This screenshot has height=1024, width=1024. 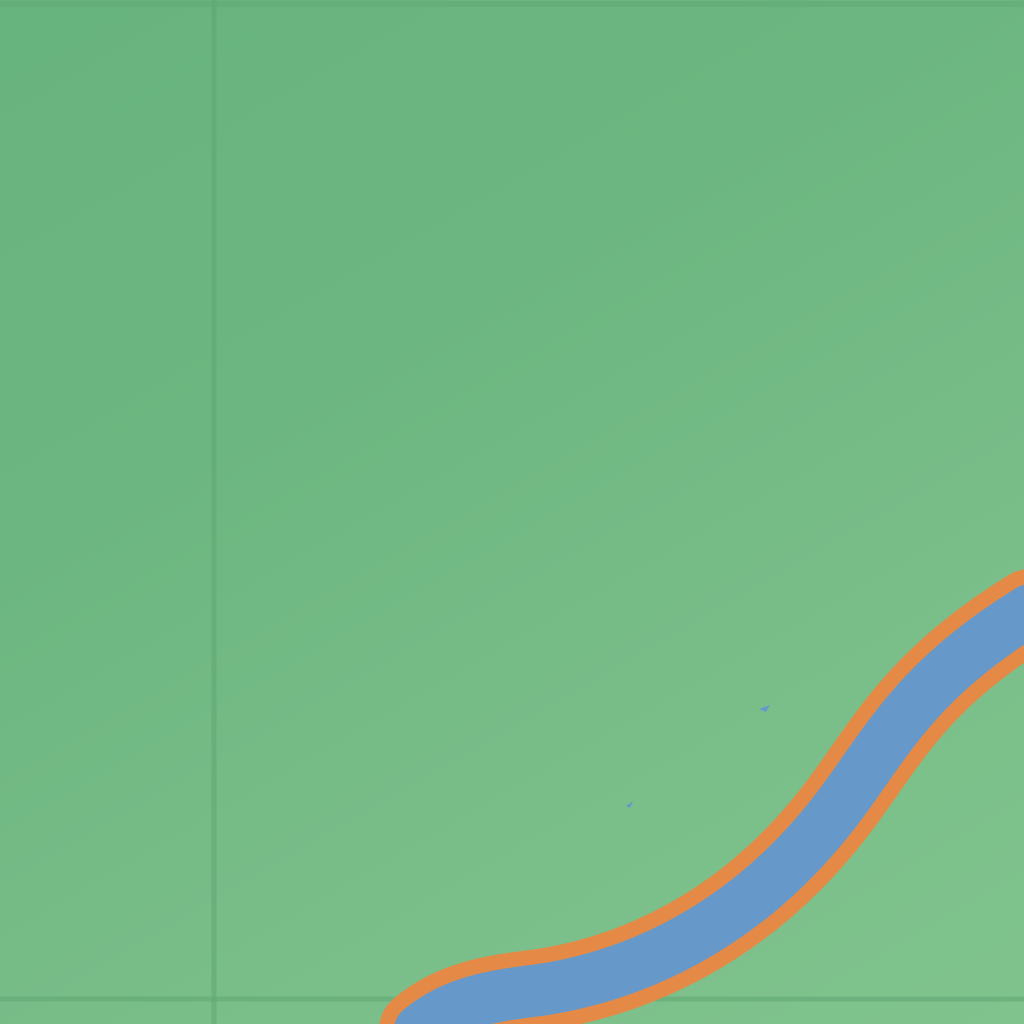 What do you see at coordinates (629, 804) in the screenshot?
I see `map-marker-tiny` at bounding box center [629, 804].